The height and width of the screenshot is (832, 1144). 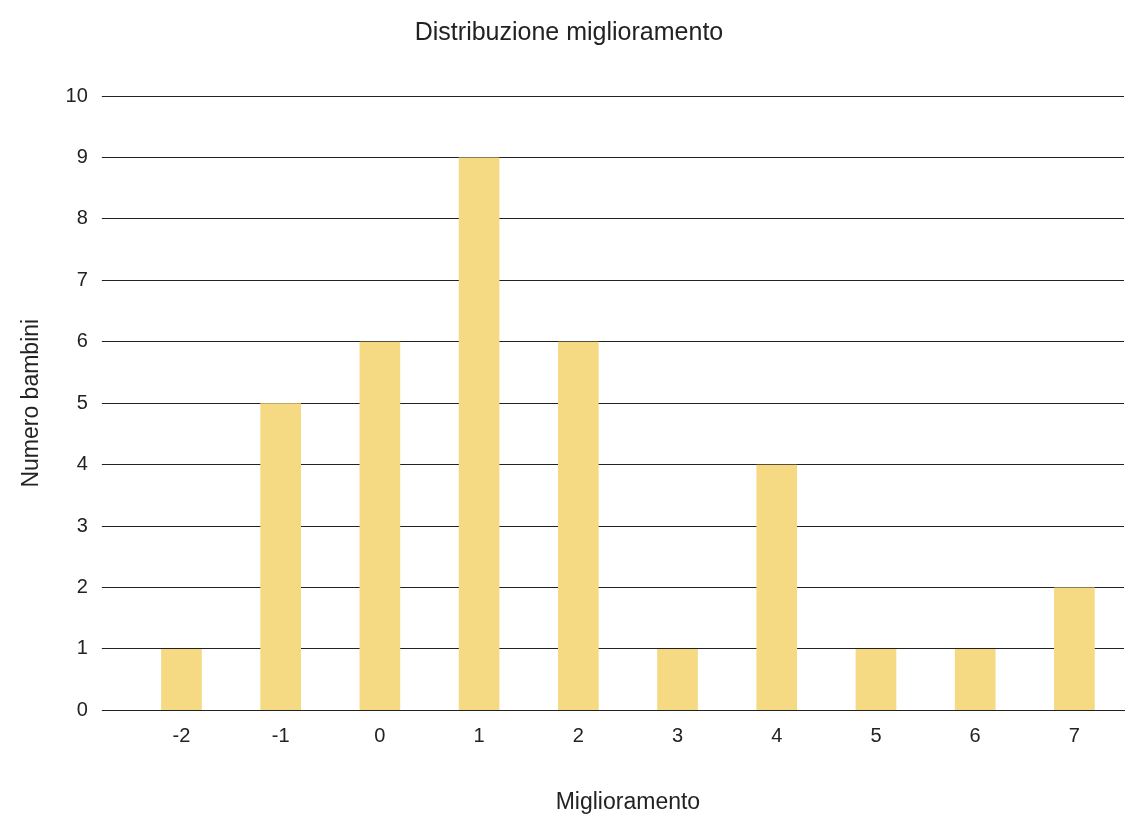 I want to click on x-tick-label: 7, so click(x=1074, y=734).